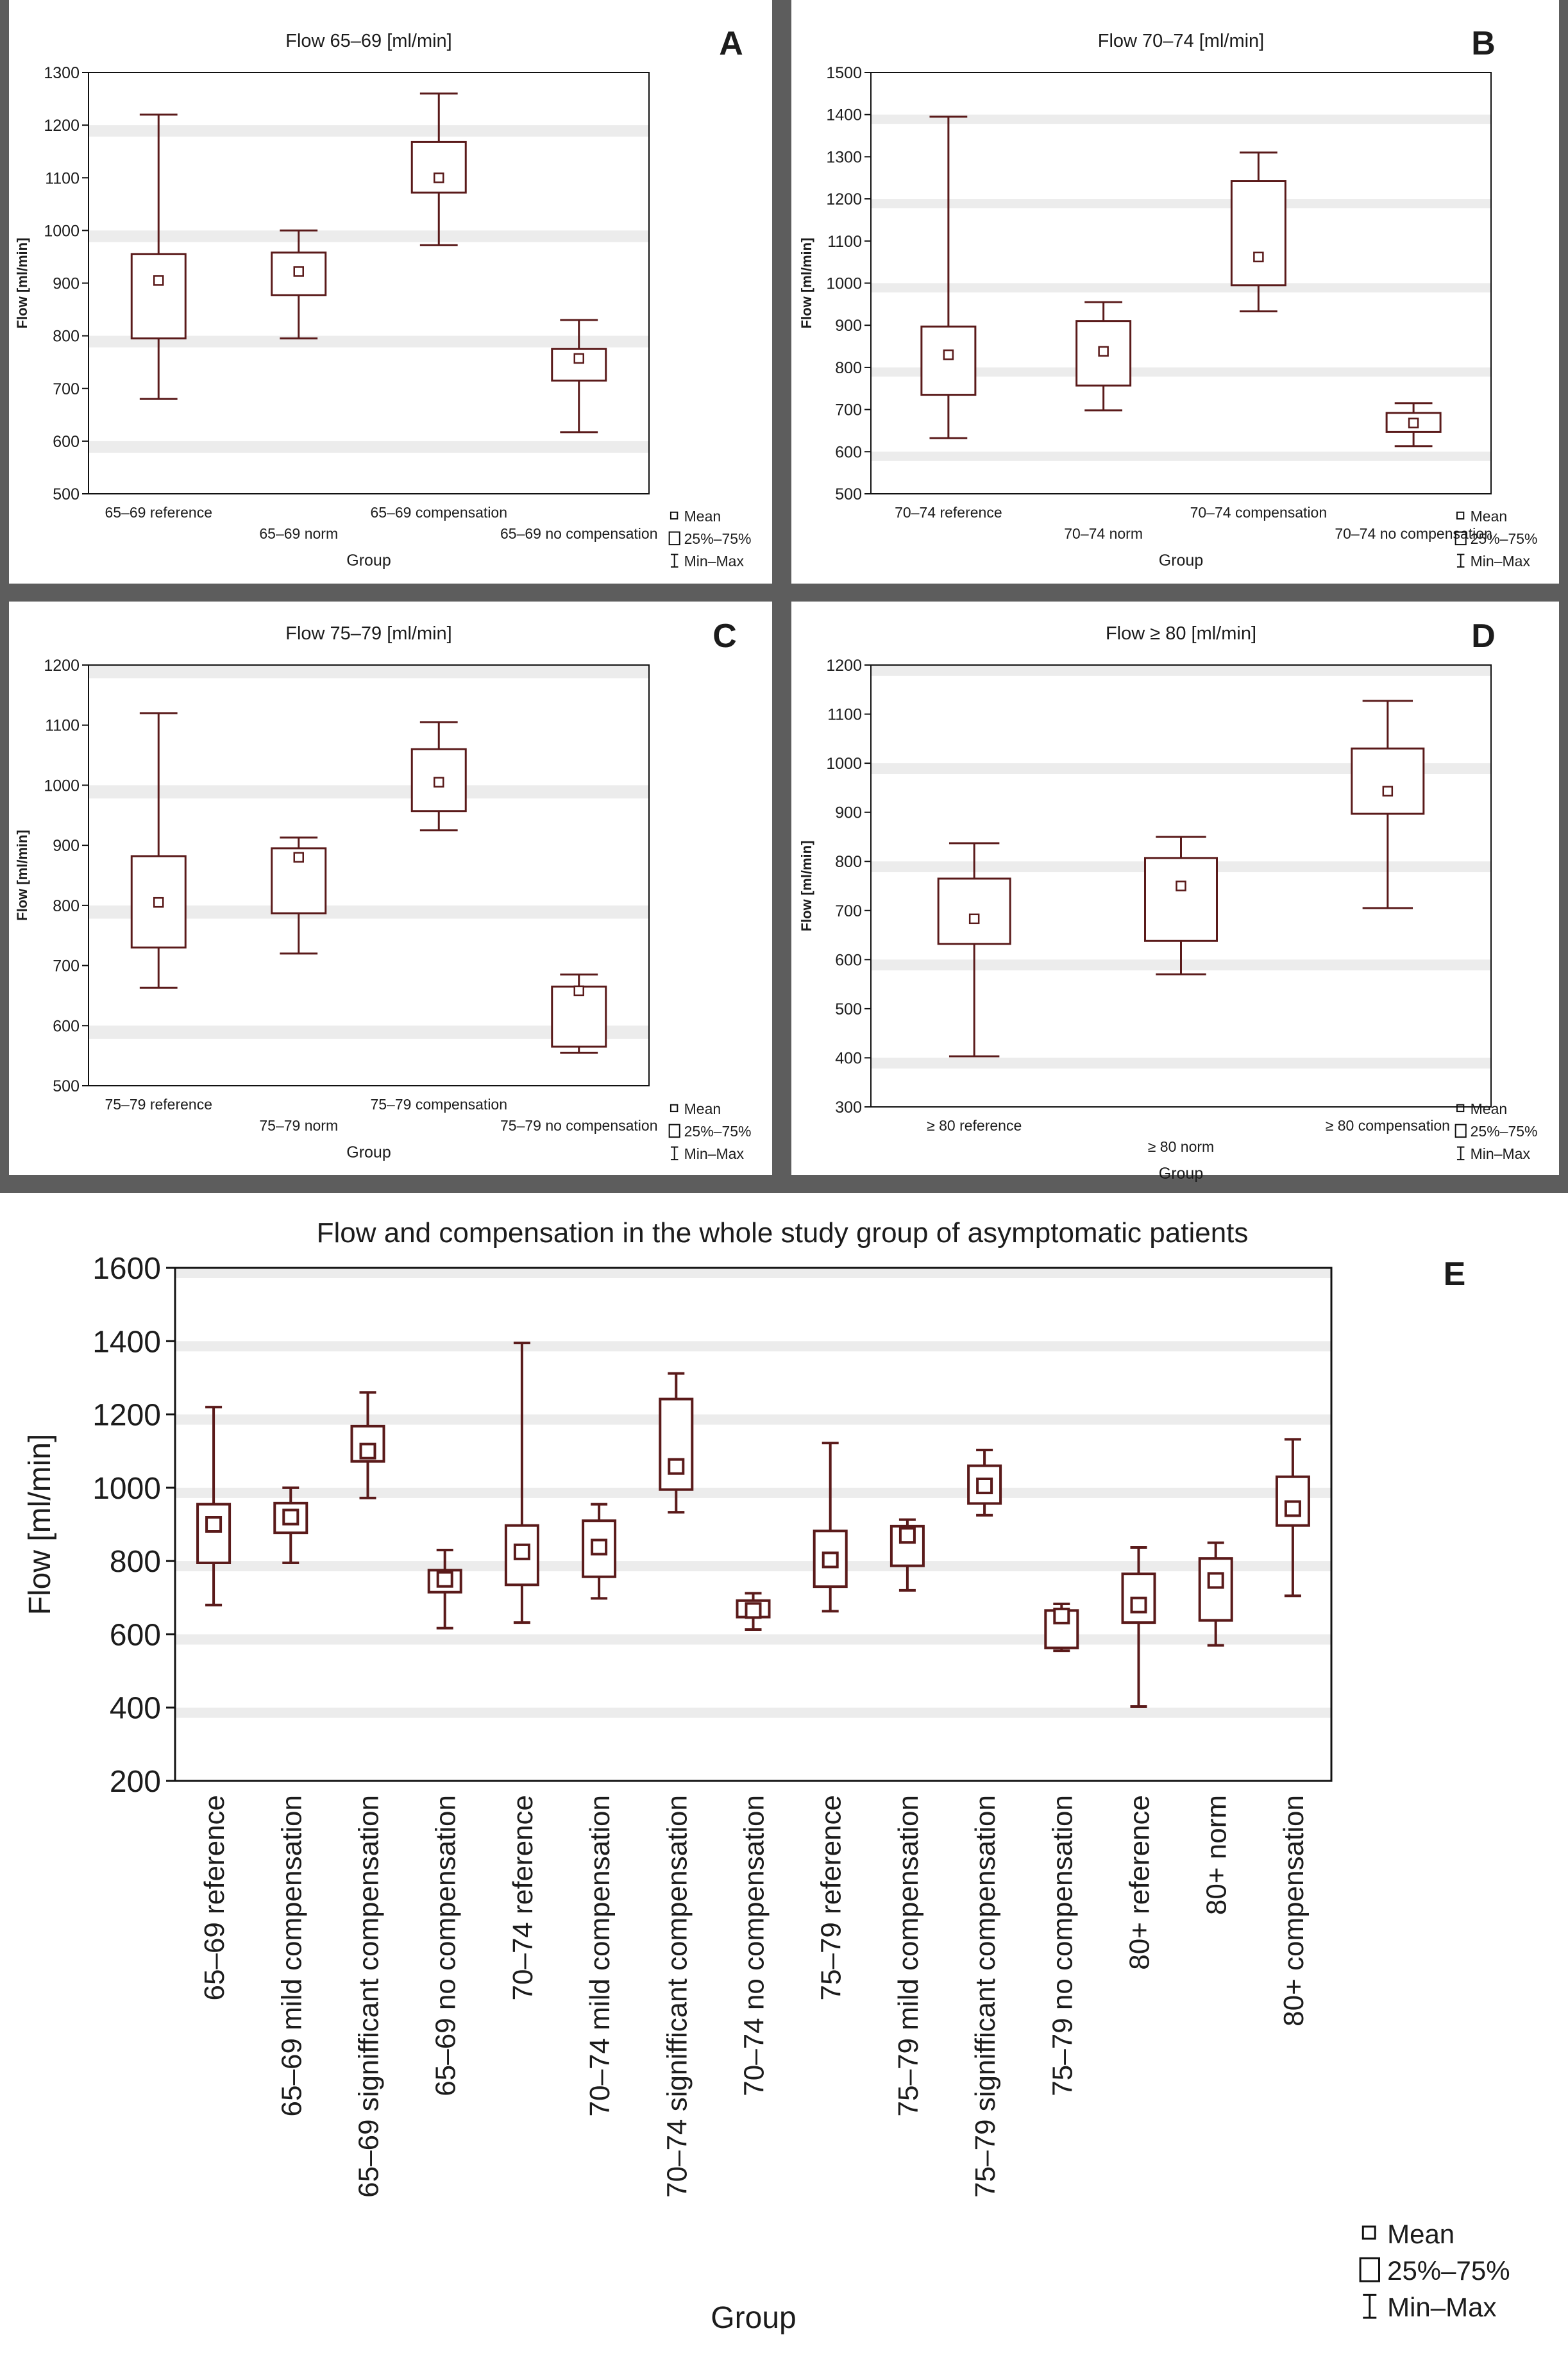 This screenshot has height=2360, width=1568. I want to click on y-tick-label: 1400, so click(844, 115).